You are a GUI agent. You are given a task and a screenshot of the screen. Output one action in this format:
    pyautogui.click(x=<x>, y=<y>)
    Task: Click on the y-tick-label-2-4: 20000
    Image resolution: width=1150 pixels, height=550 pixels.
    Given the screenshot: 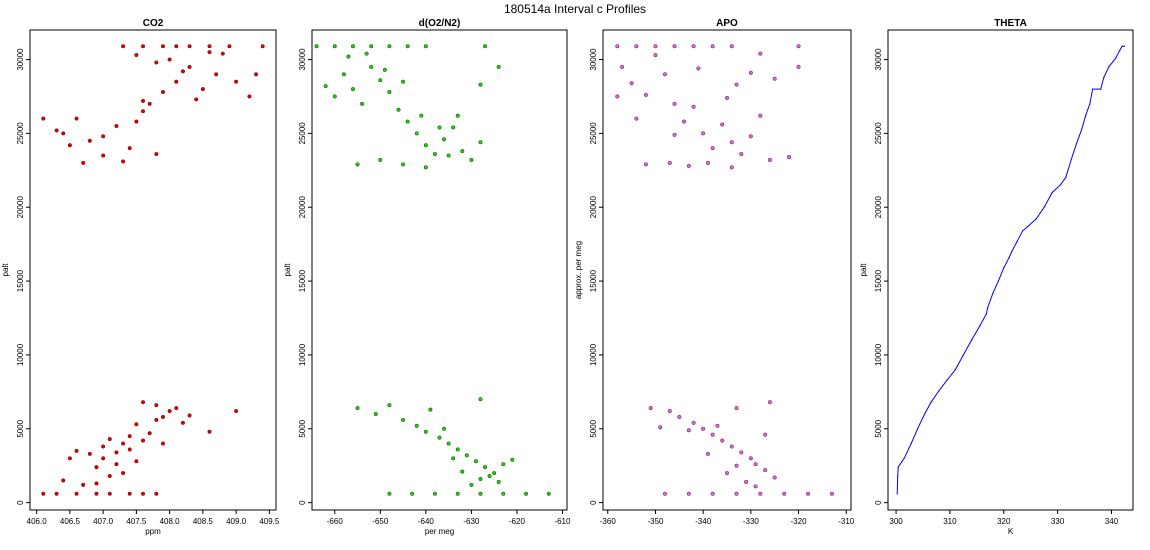 What is the action you would take?
    pyautogui.click(x=302, y=207)
    